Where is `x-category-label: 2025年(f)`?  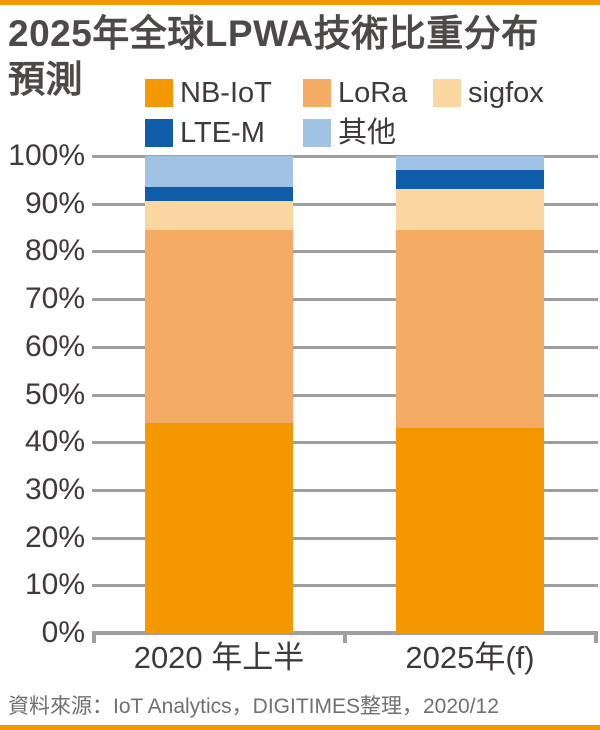
x-category-label: 2025年(f) is located at coordinates (470, 657).